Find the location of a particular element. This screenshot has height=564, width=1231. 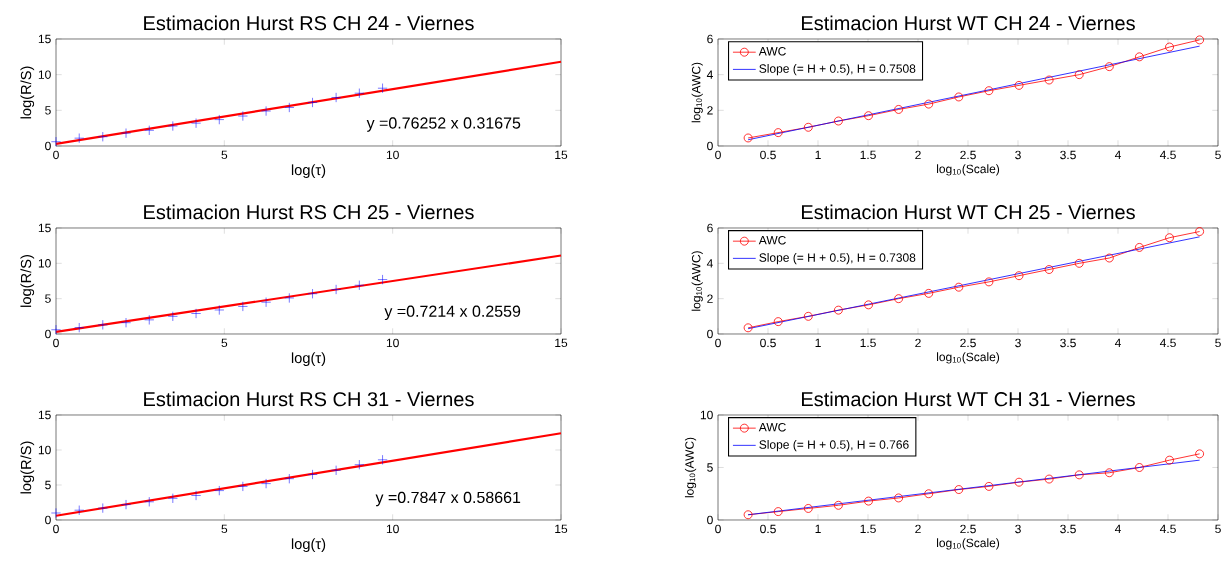

legend-label: Slope (= H + 0.5), H = 0.7508 is located at coordinates (837, 70).